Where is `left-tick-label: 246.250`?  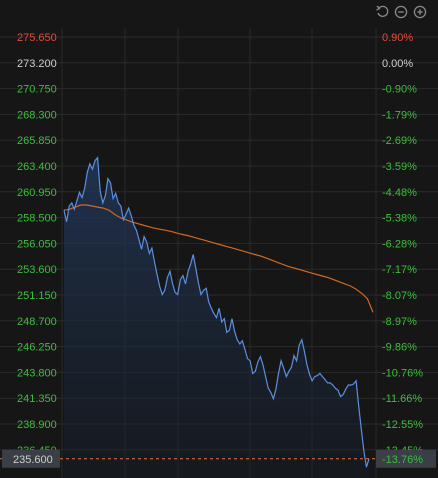
left-tick-label: 246.250 is located at coordinates (37, 348).